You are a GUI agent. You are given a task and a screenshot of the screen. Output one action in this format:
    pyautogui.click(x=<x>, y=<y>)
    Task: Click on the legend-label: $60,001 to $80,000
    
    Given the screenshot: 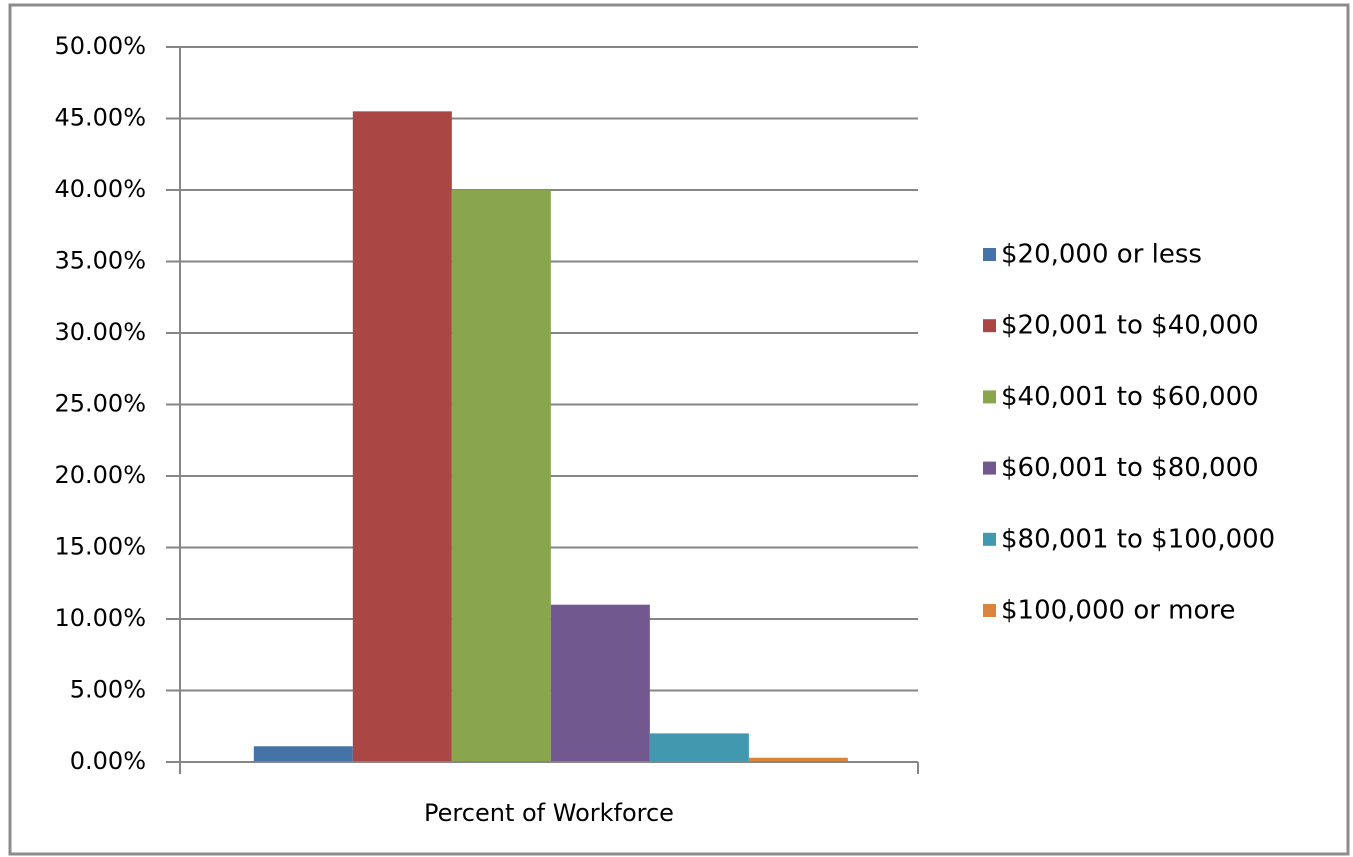 What is the action you would take?
    pyautogui.click(x=1130, y=468)
    